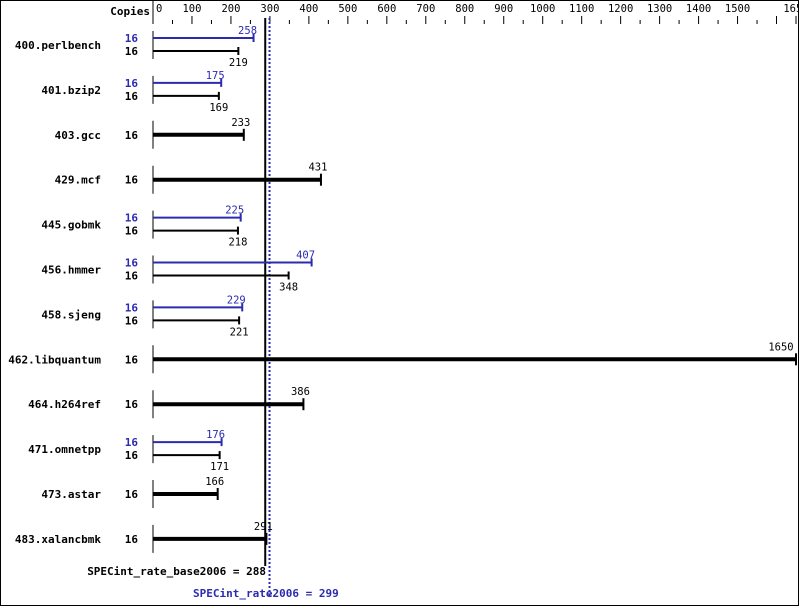  I want to click on base-value-label: 386, so click(300, 392).